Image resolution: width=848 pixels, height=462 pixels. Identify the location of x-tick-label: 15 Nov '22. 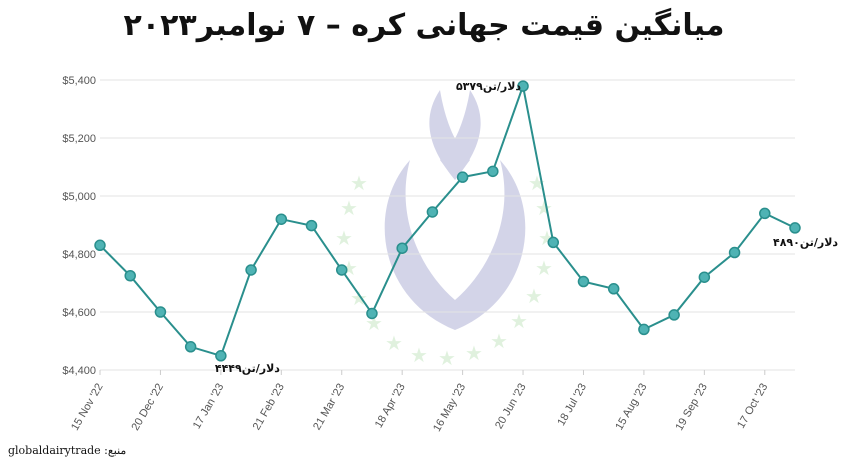
(87, 407).